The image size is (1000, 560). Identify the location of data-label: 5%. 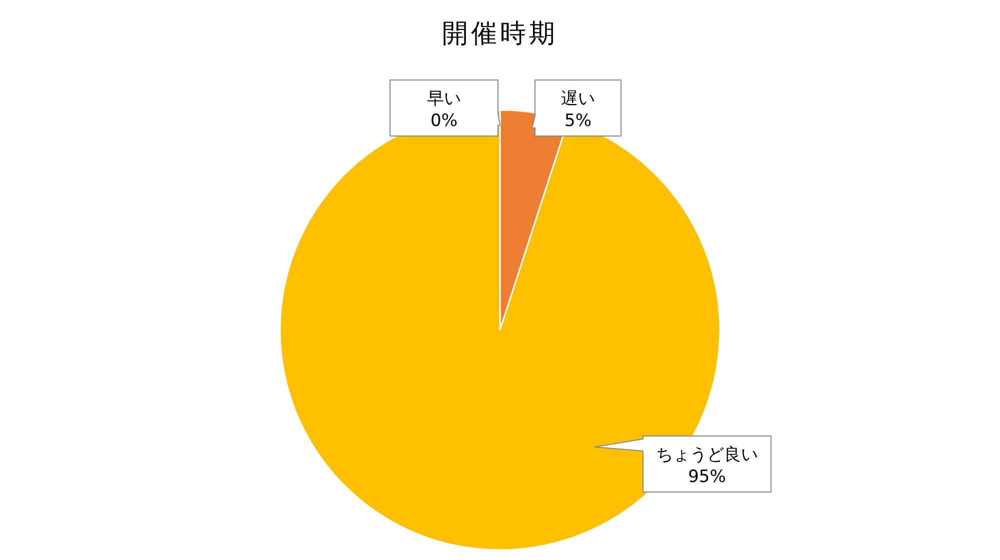
(578, 121).